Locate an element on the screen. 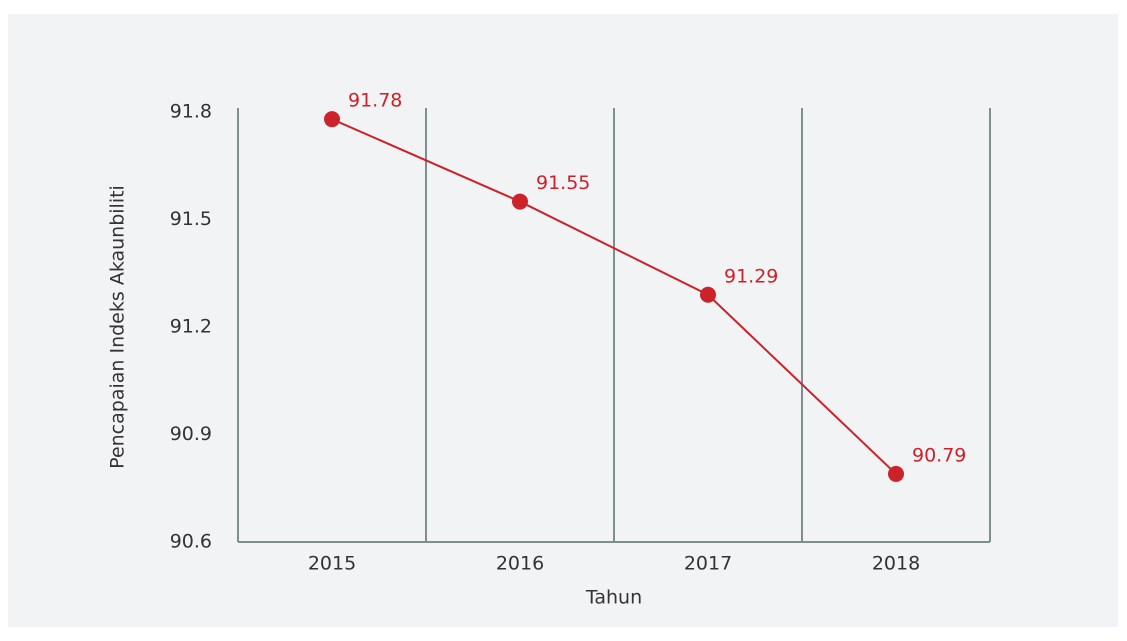 This screenshot has height=641, width=1127. data-label: 91.29 is located at coordinates (751, 276).